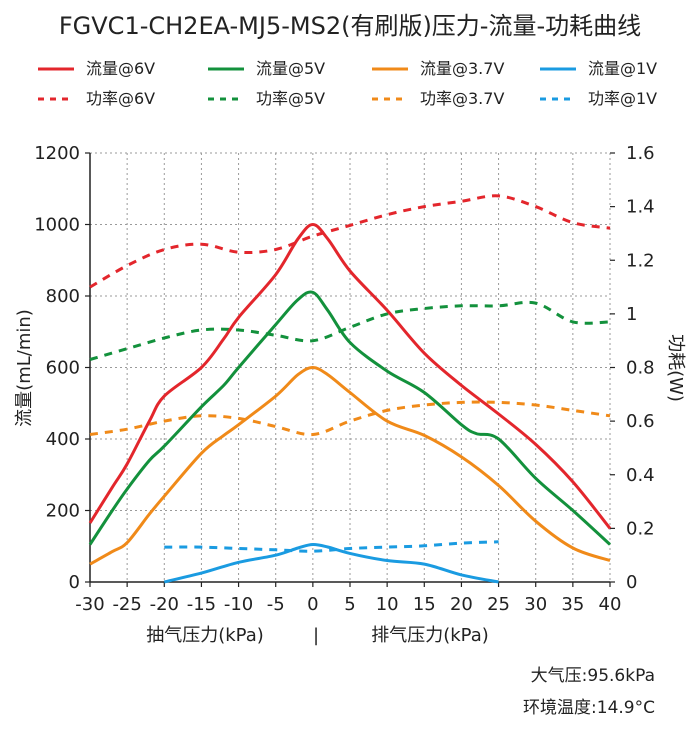 The height and width of the screenshot is (733, 700). Describe the element at coordinates (63, 368) in the screenshot. I see `y-tick-label: 600` at that location.